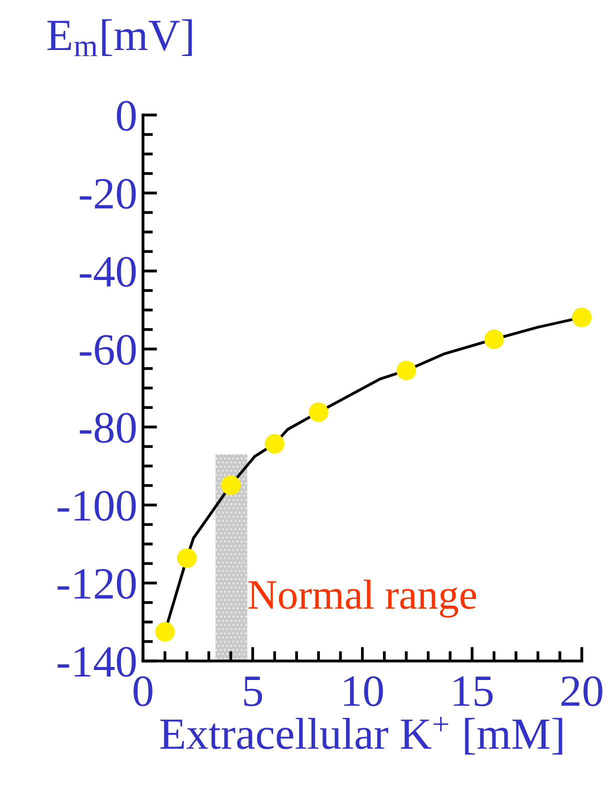 This screenshot has height=797, width=615. What do you see at coordinates (119, 37) in the screenshot?
I see `y-axis-title: E$_{m}$[mV]` at bounding box center [119, 37].